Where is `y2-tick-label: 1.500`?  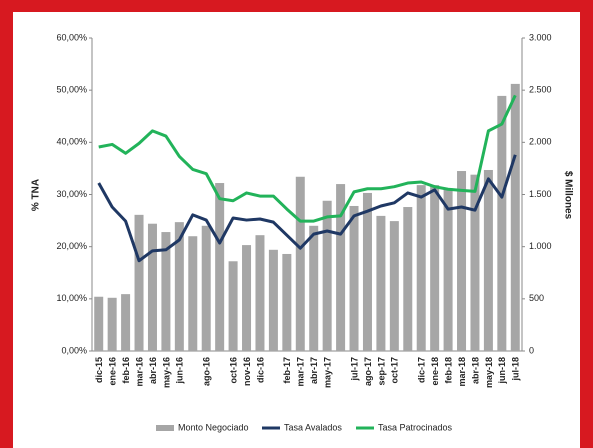
y2-tick-label: 1.500 is located at coordinates (540, 194).